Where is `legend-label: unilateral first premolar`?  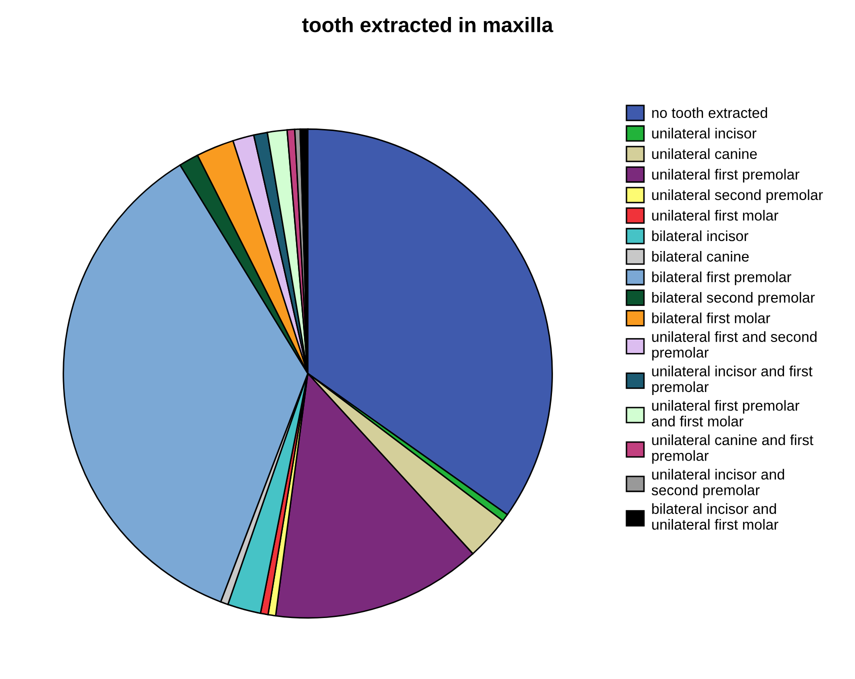
legend-label: unilateral first premolar is located at coordinates (726, 175).